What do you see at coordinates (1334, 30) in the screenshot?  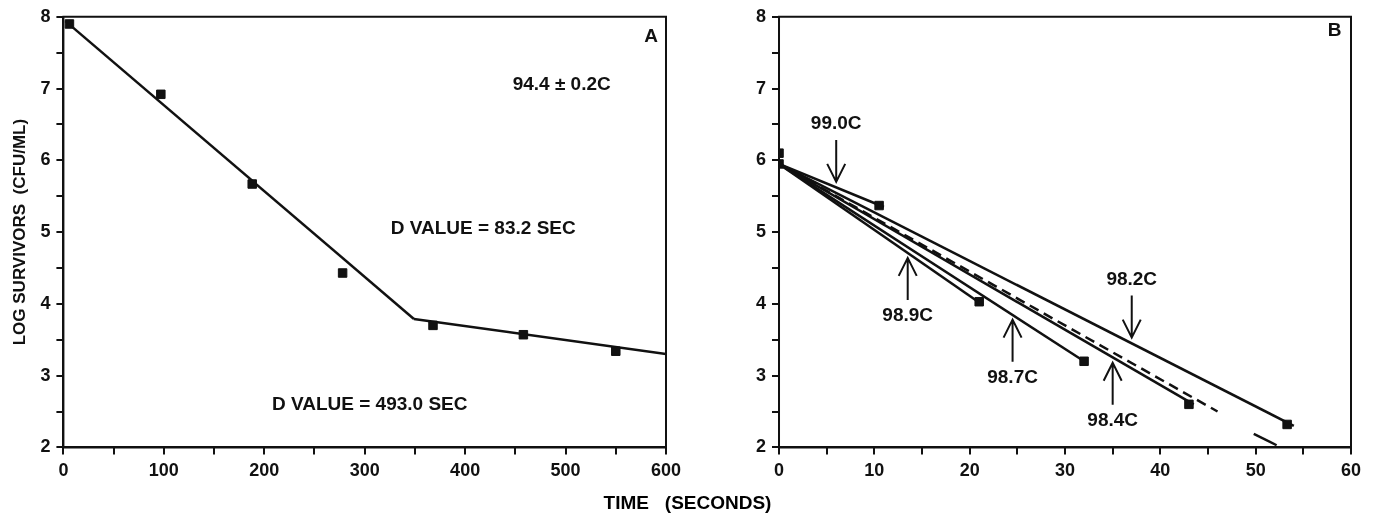 I see `annotation: B` at bounding box center [1334, 30].